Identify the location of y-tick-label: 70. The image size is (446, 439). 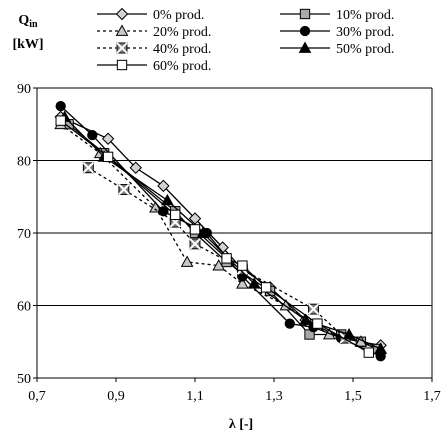
(24, 234).